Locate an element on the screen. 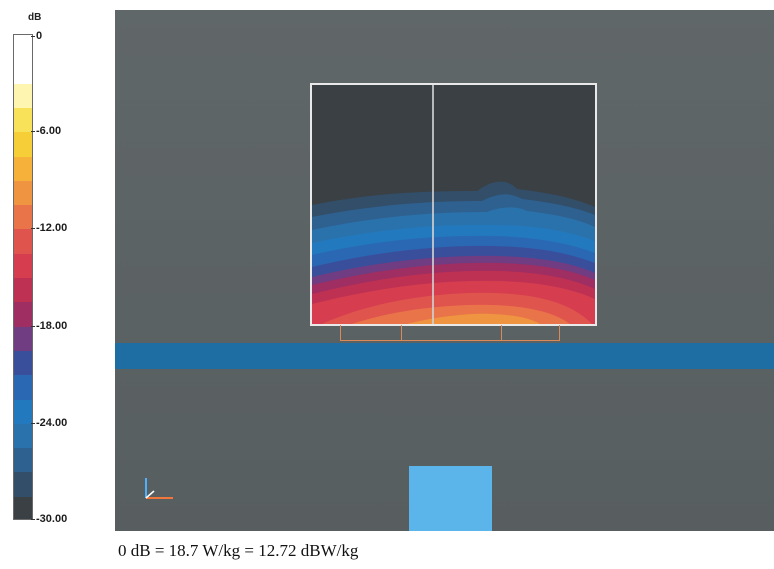 This screenshot has height=569, width=774. axes-triad-icon is located at coordinates (159, 488).